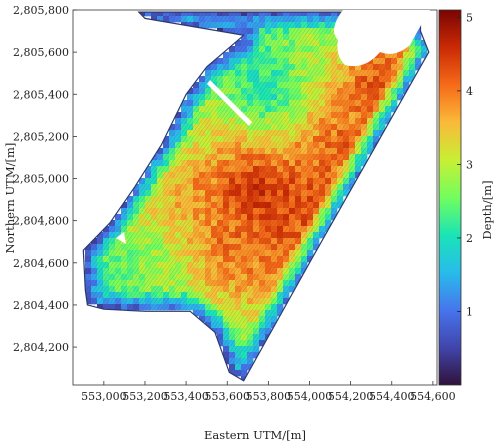 The image size is (500, 447). Describe the element at coordinates (41, 221) in the screenshot. I see `y-tick-label: 2,804,800` at that location.